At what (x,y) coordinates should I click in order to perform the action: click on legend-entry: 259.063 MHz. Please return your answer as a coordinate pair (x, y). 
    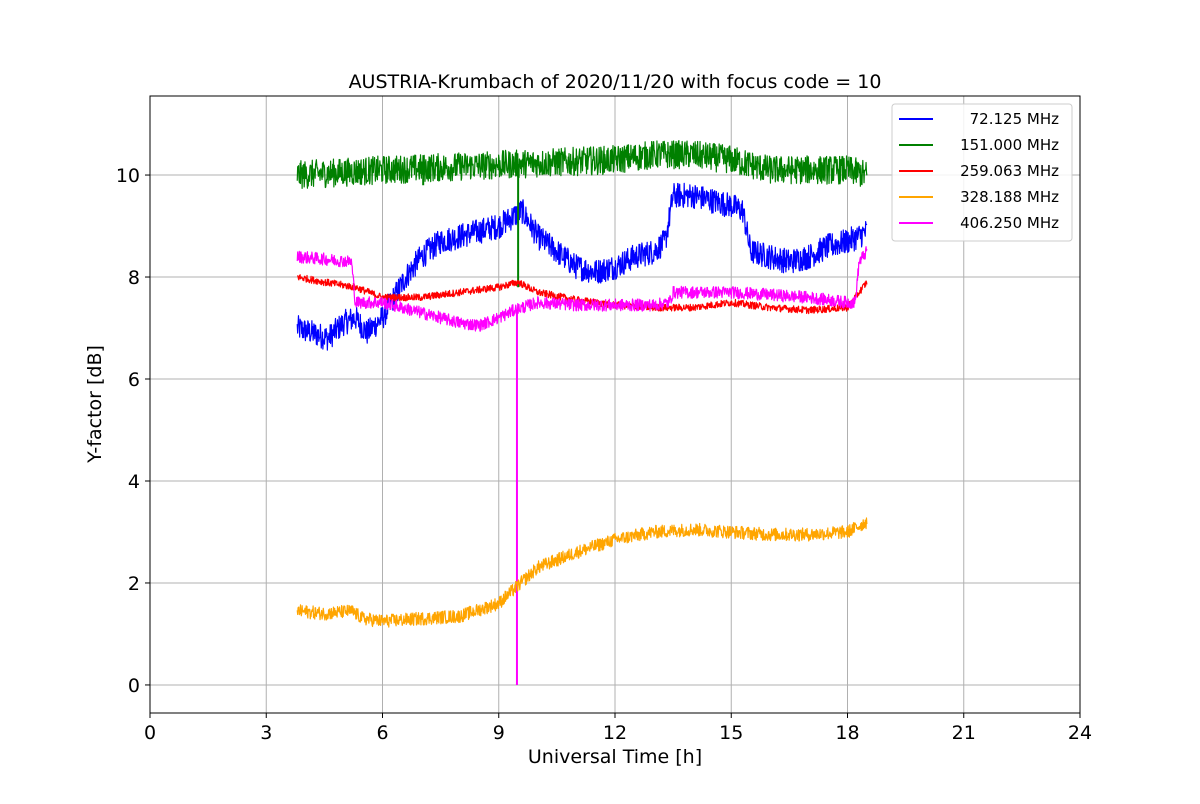
    Looking at the image, I should click on (979, 171).